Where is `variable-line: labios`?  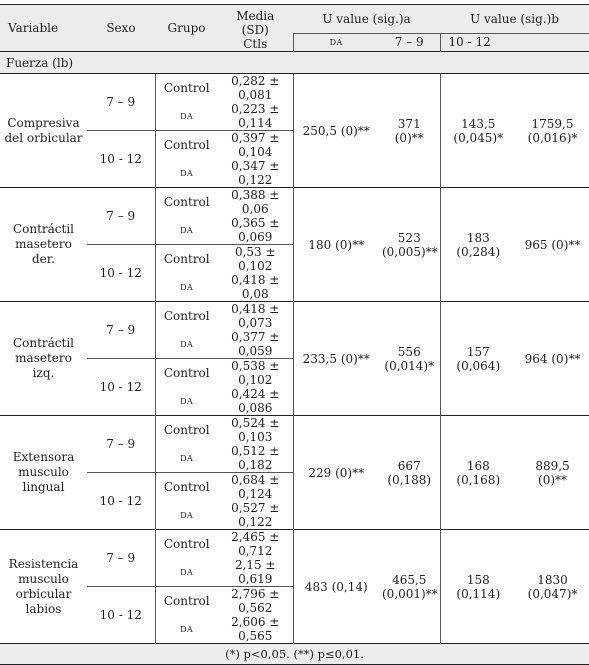
variable-line: labios is located at coordinates (43, 608).